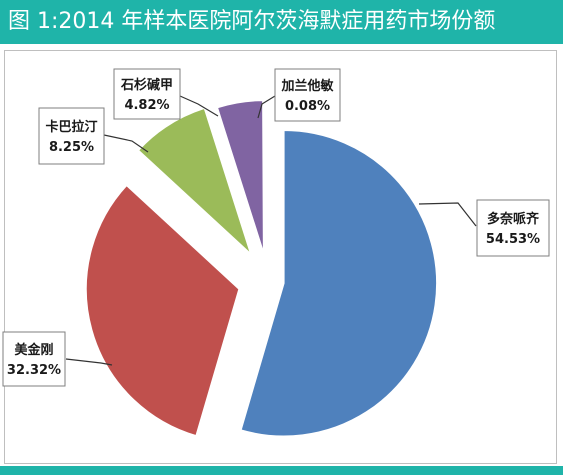 This screenshot has width=563, height=475. What do you see at coordinates (307, 86) in the screenshot?
I see `slice-name: 加兰他敏` at bounding box center [307, 86].